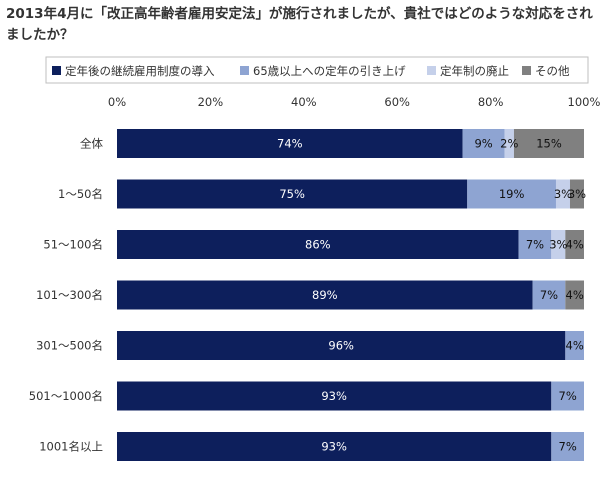 This screenshot has height=489, width=610. I want to click on value-label: 89%, so click(325, 295).